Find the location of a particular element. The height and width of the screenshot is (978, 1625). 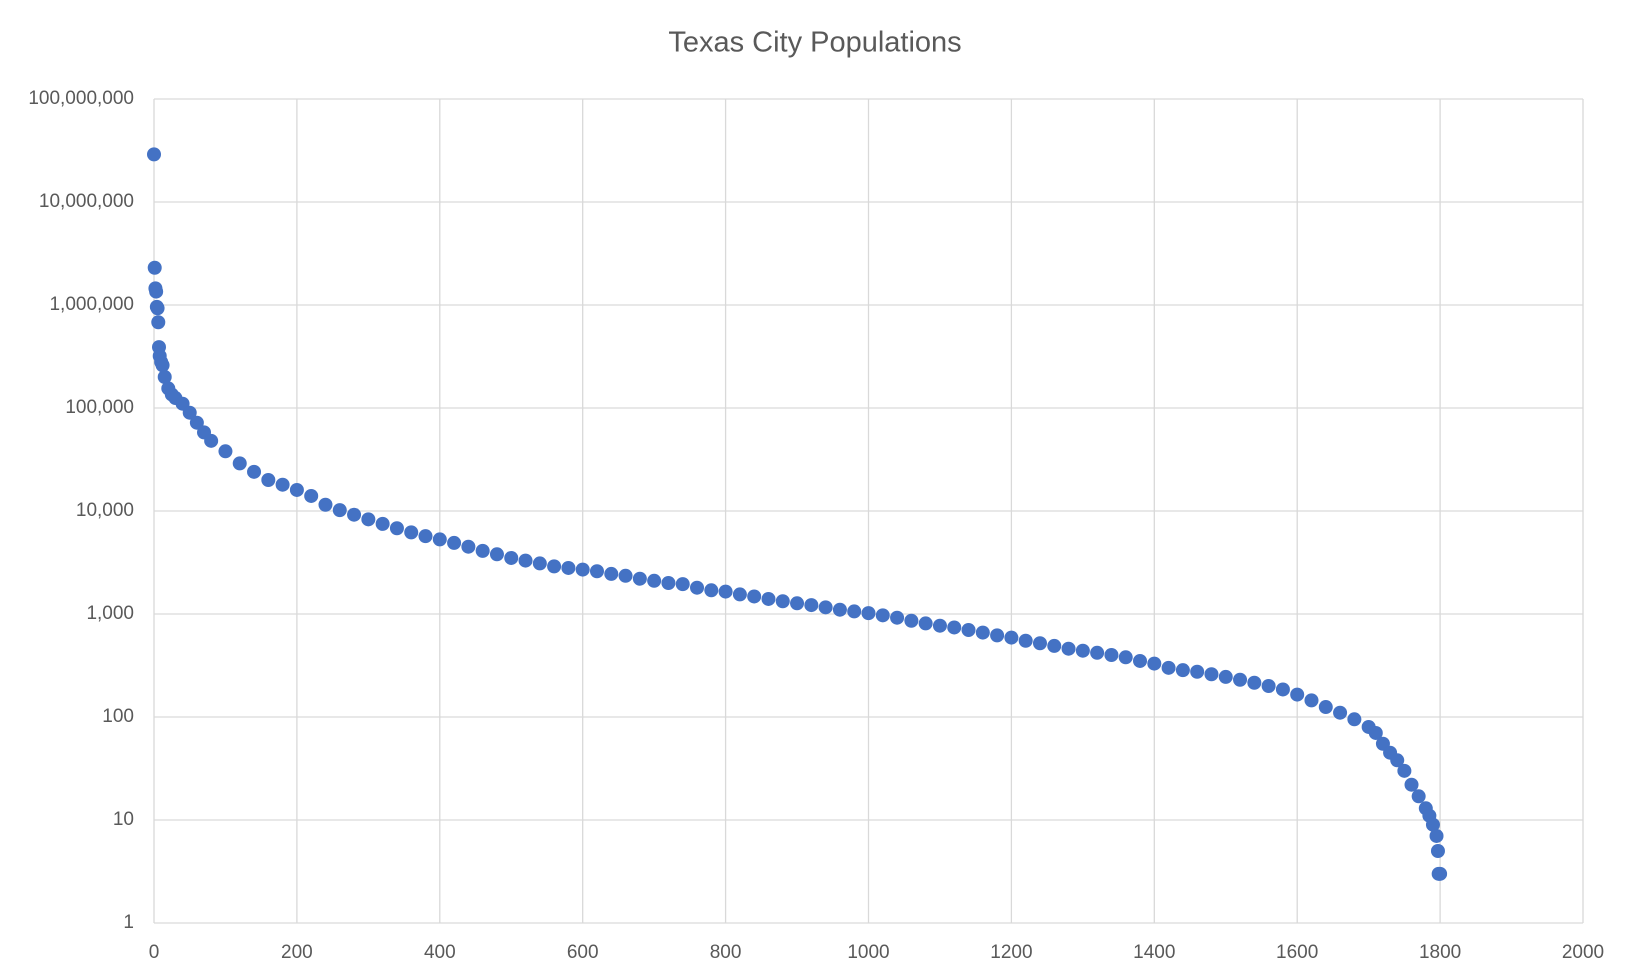

x-tick-label: 1600 is located at coordinates (1297, 952).